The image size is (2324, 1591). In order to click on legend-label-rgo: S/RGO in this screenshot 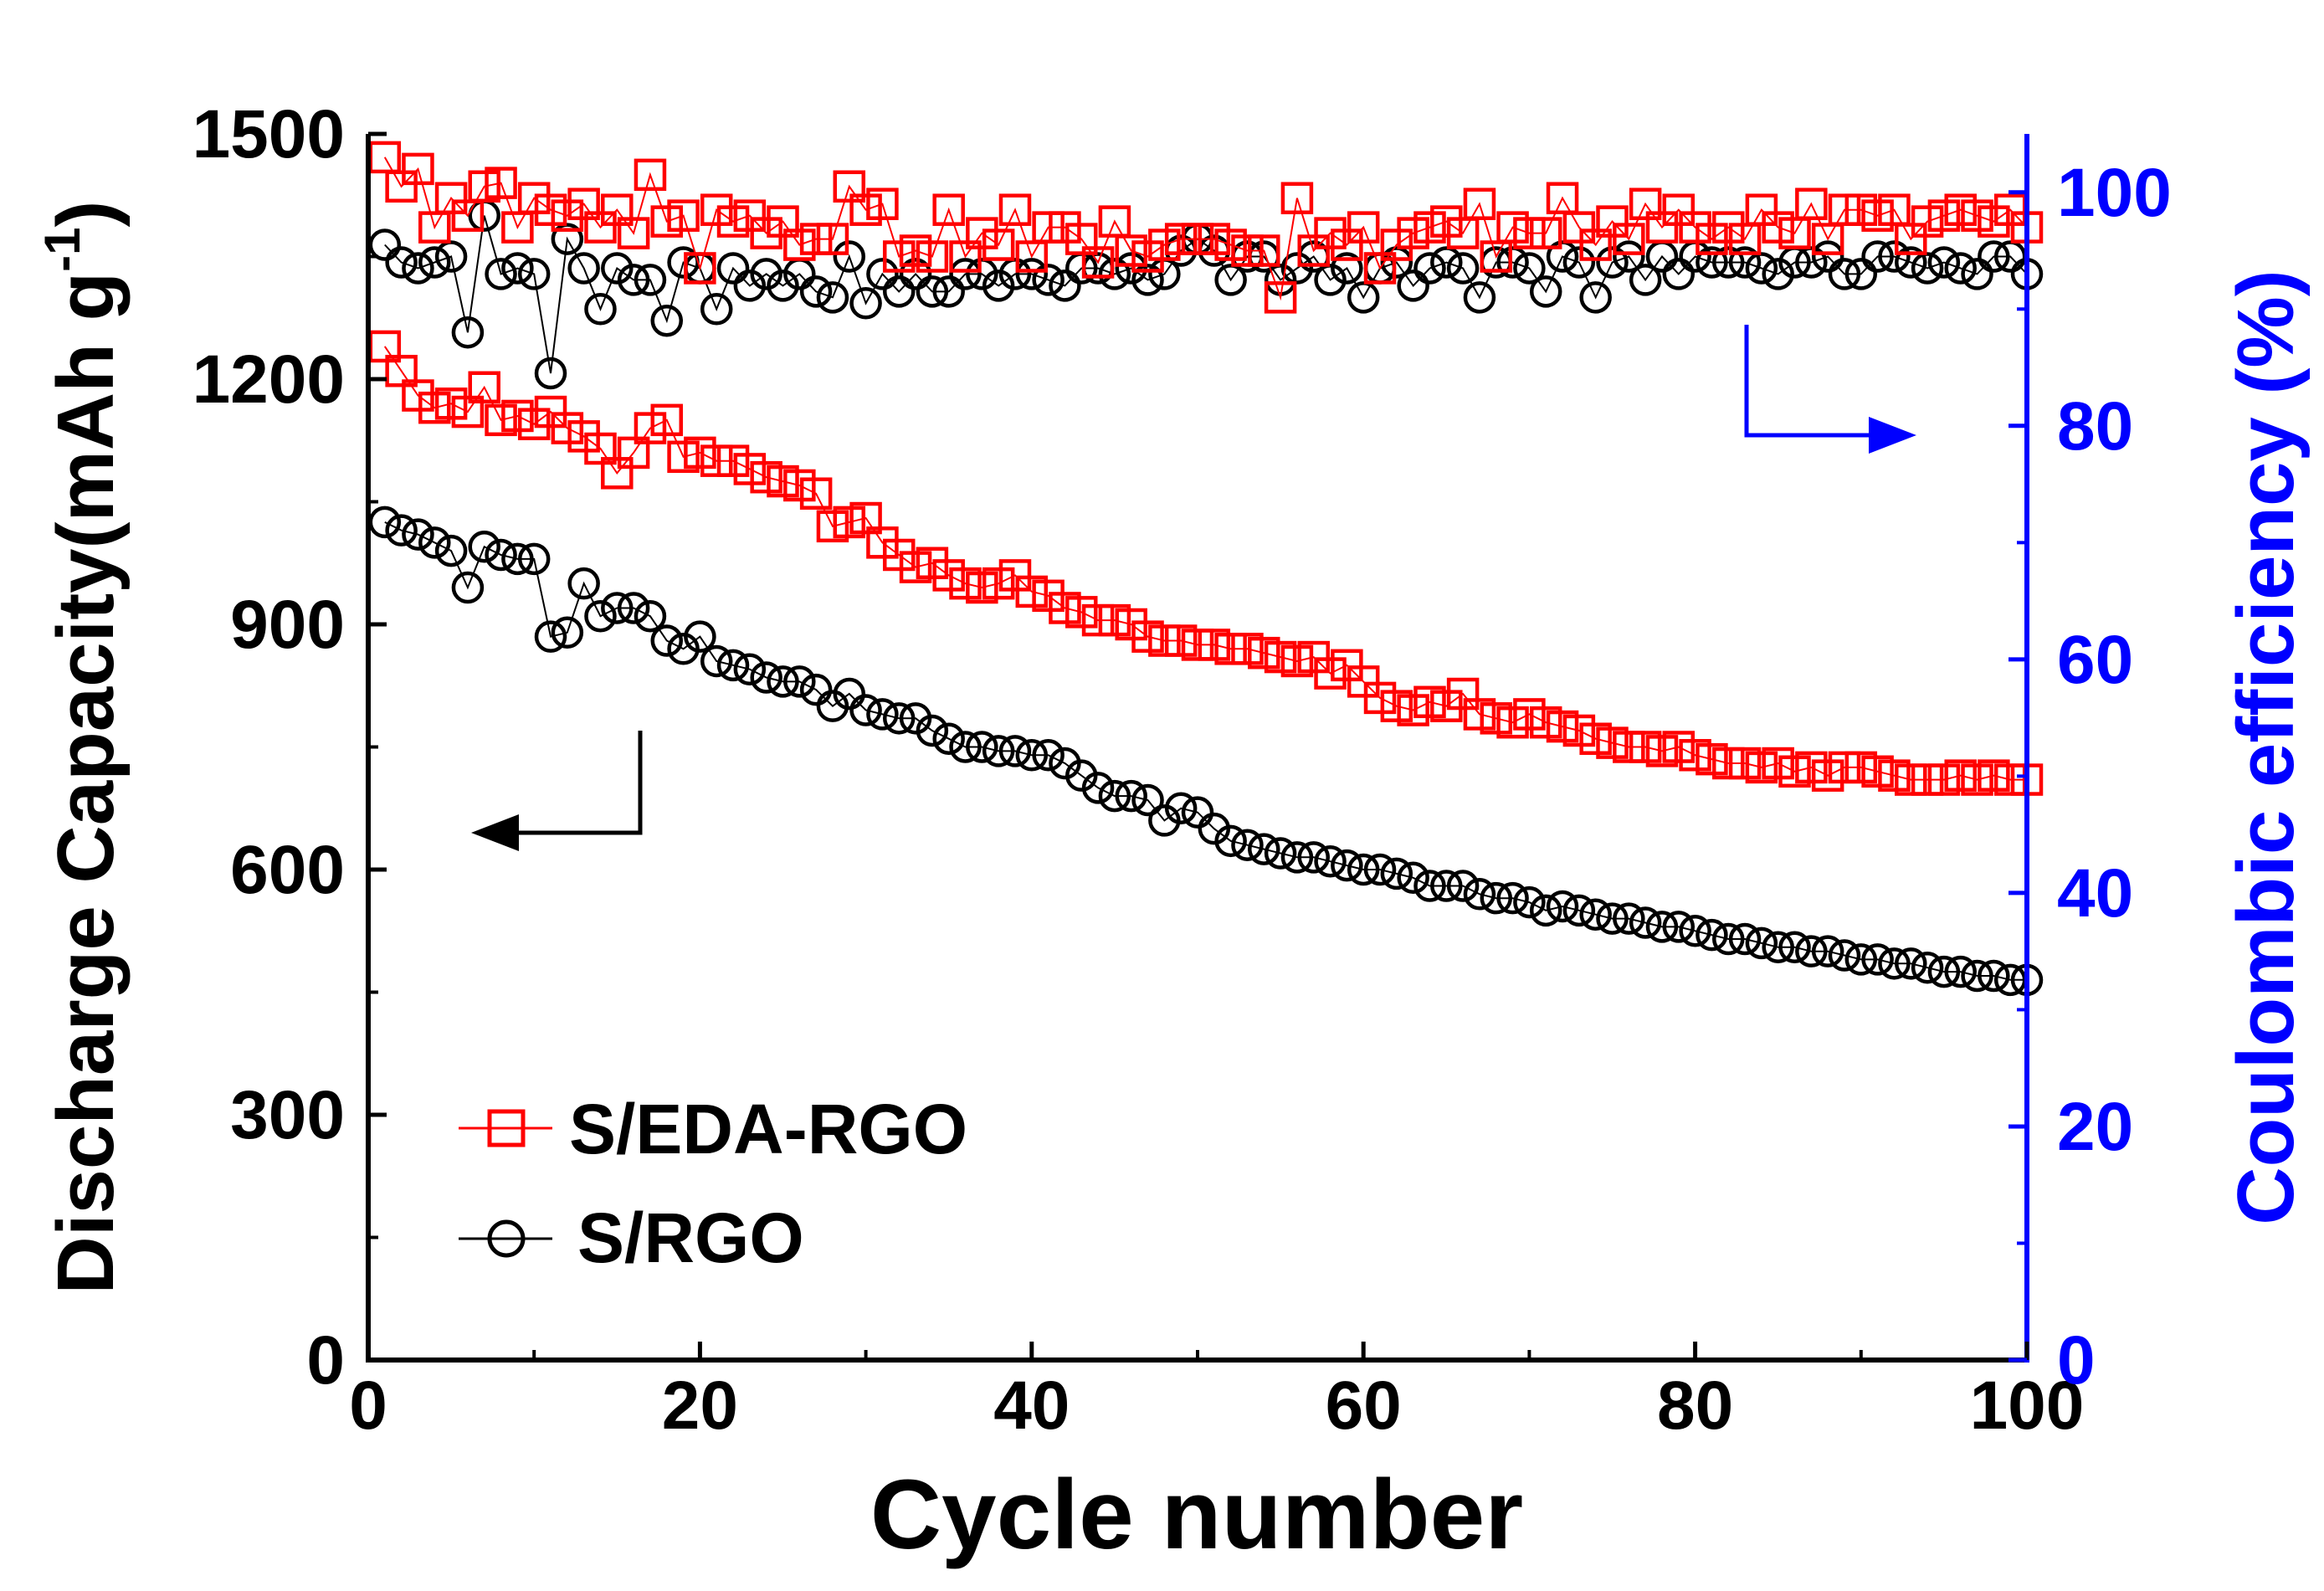, I will do `click(690, 1237)`.